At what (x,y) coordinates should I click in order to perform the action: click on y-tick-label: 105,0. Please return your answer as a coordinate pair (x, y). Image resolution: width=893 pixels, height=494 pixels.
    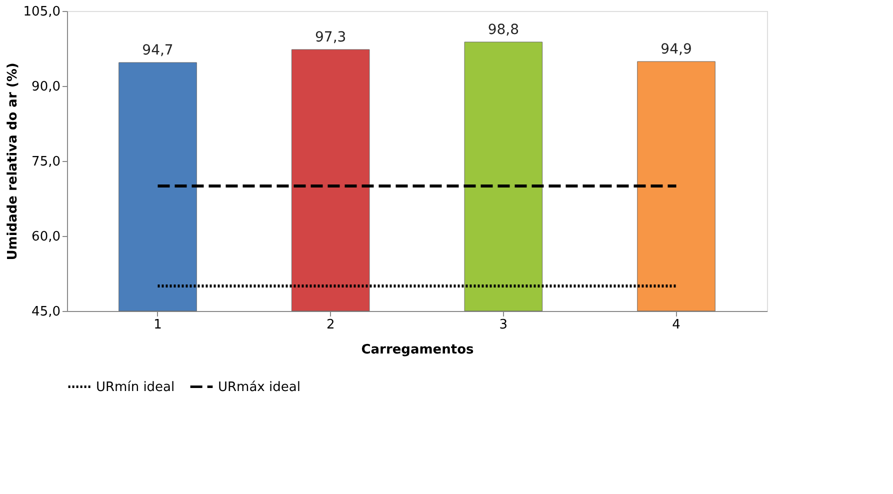
    Looking at the image, I should click on (41, 12).